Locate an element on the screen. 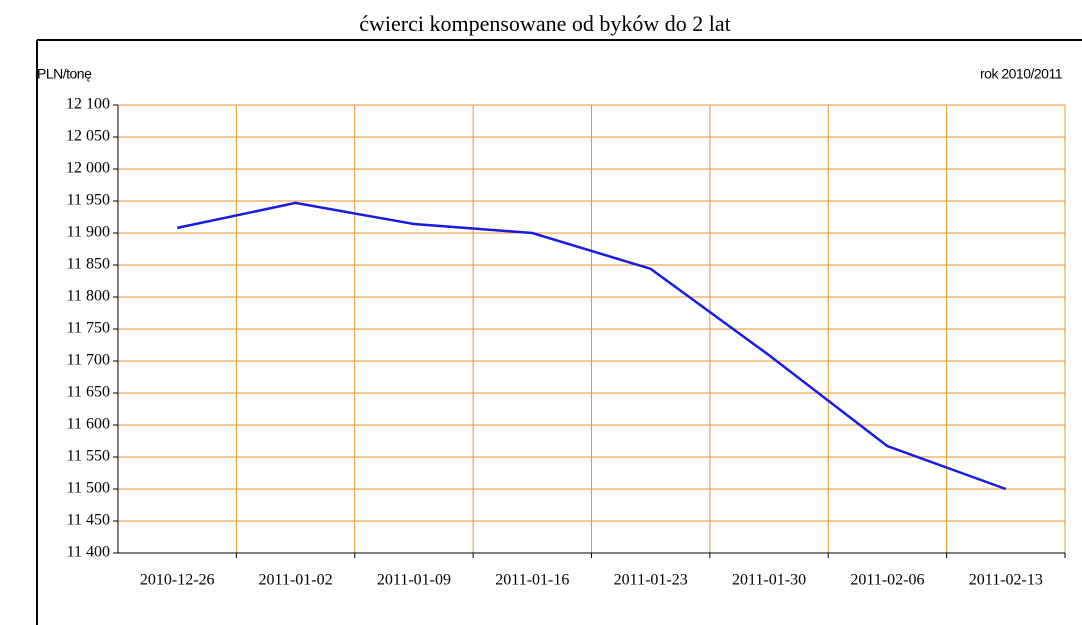  x-tick-label: 2011-01-23 is located at coordinates (651, 580).